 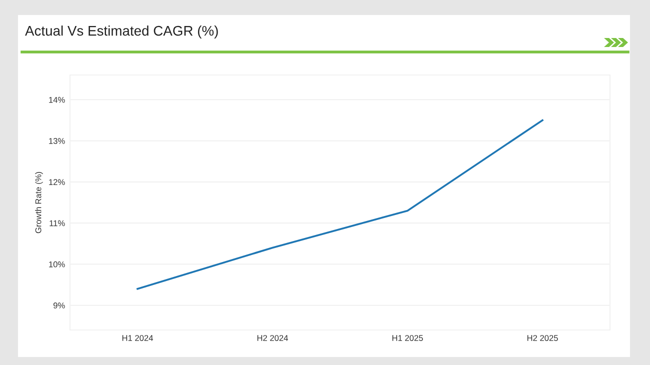 I want to click on x-tick-label: H2 2024, so click(x=272, y=338).